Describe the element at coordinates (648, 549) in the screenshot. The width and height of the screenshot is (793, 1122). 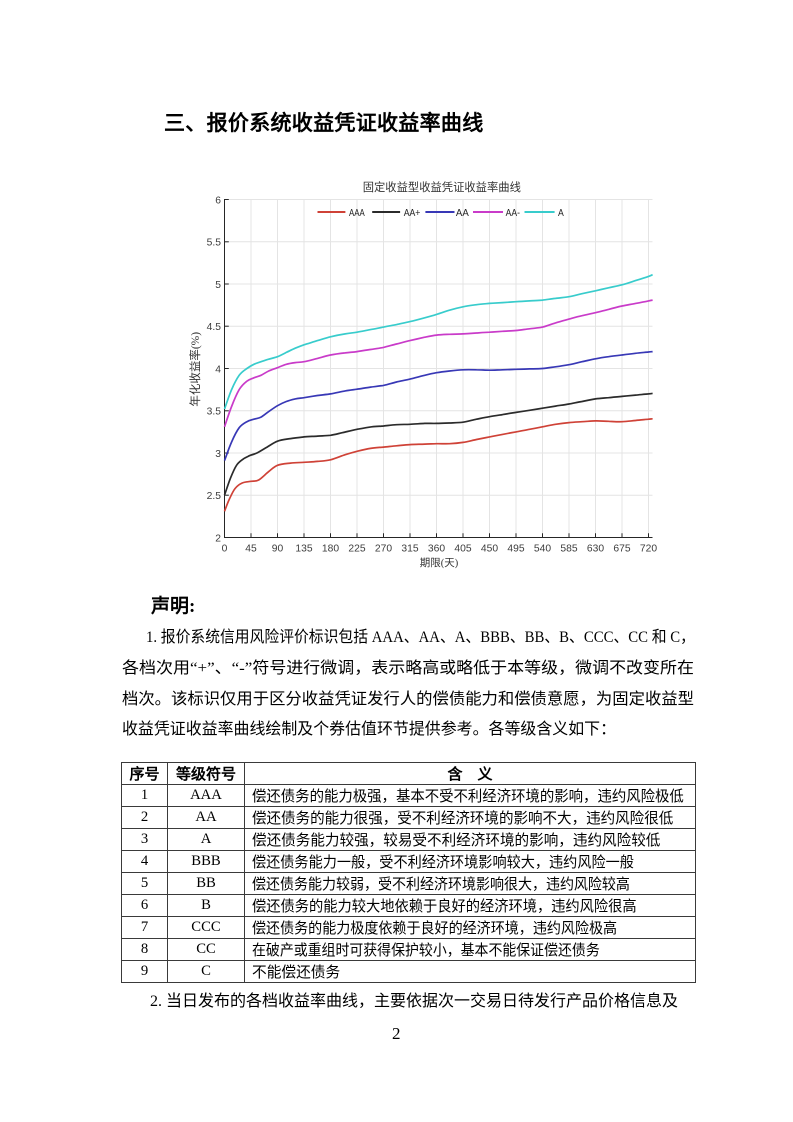
I see `svg-text: 720` at that location.